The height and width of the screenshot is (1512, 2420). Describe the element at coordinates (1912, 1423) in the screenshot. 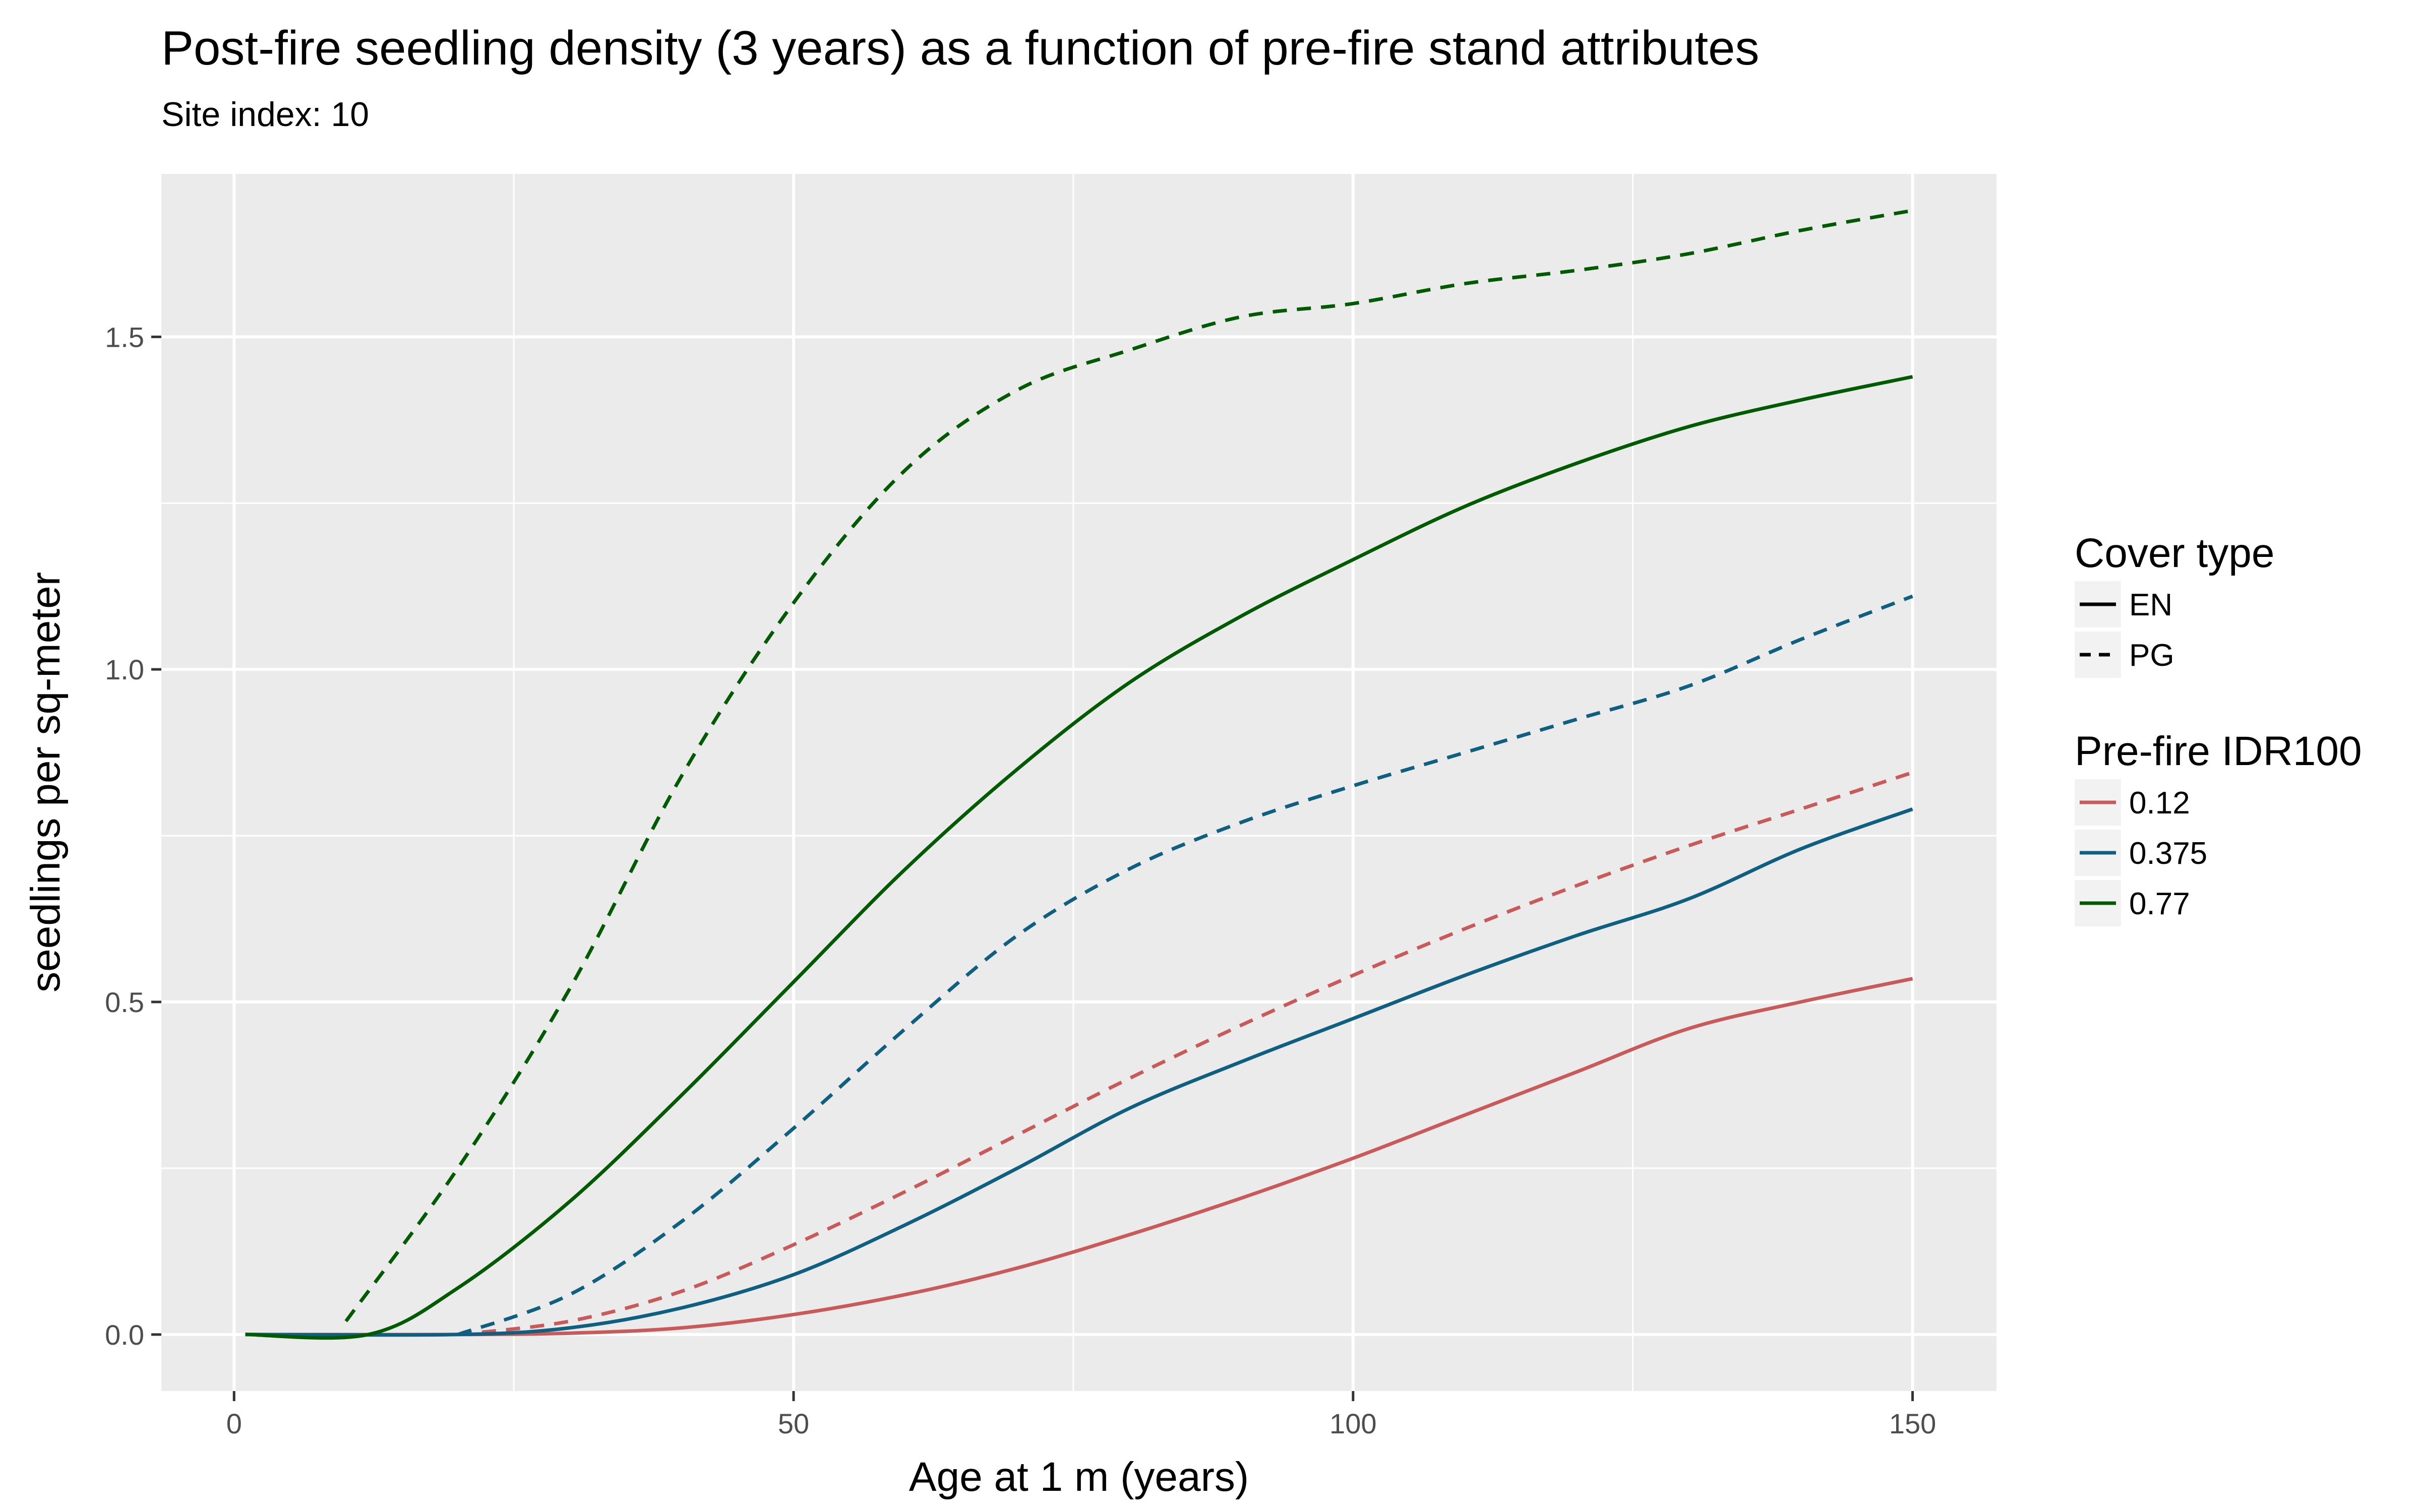

I see `x-tick-label: 150` at that location.